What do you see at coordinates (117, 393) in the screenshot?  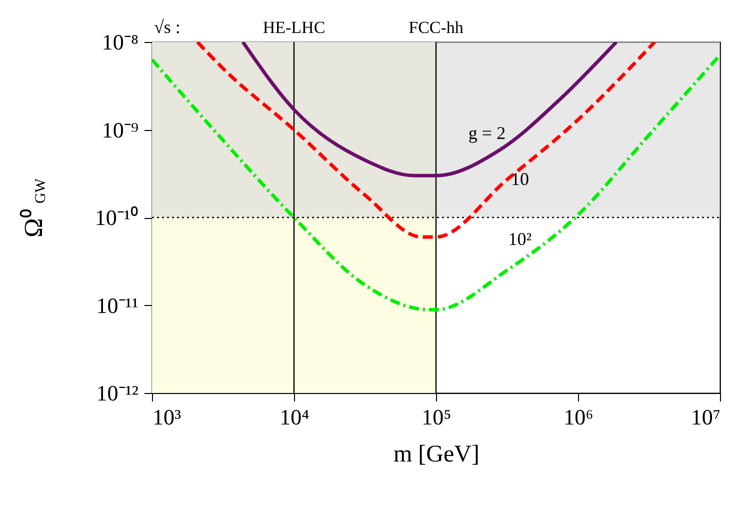 I see `y-tick-label: 10⁻¹²` at bounding box center [117, 393].